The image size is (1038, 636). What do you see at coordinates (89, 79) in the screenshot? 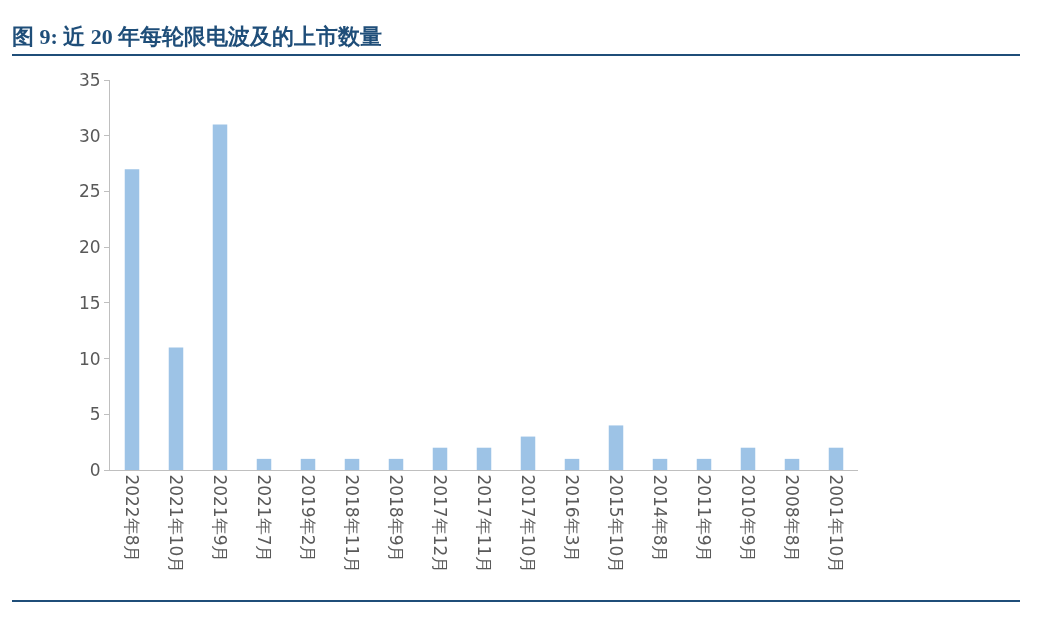
I see `y-tick-label: 35` at bounding box center [89, 79].